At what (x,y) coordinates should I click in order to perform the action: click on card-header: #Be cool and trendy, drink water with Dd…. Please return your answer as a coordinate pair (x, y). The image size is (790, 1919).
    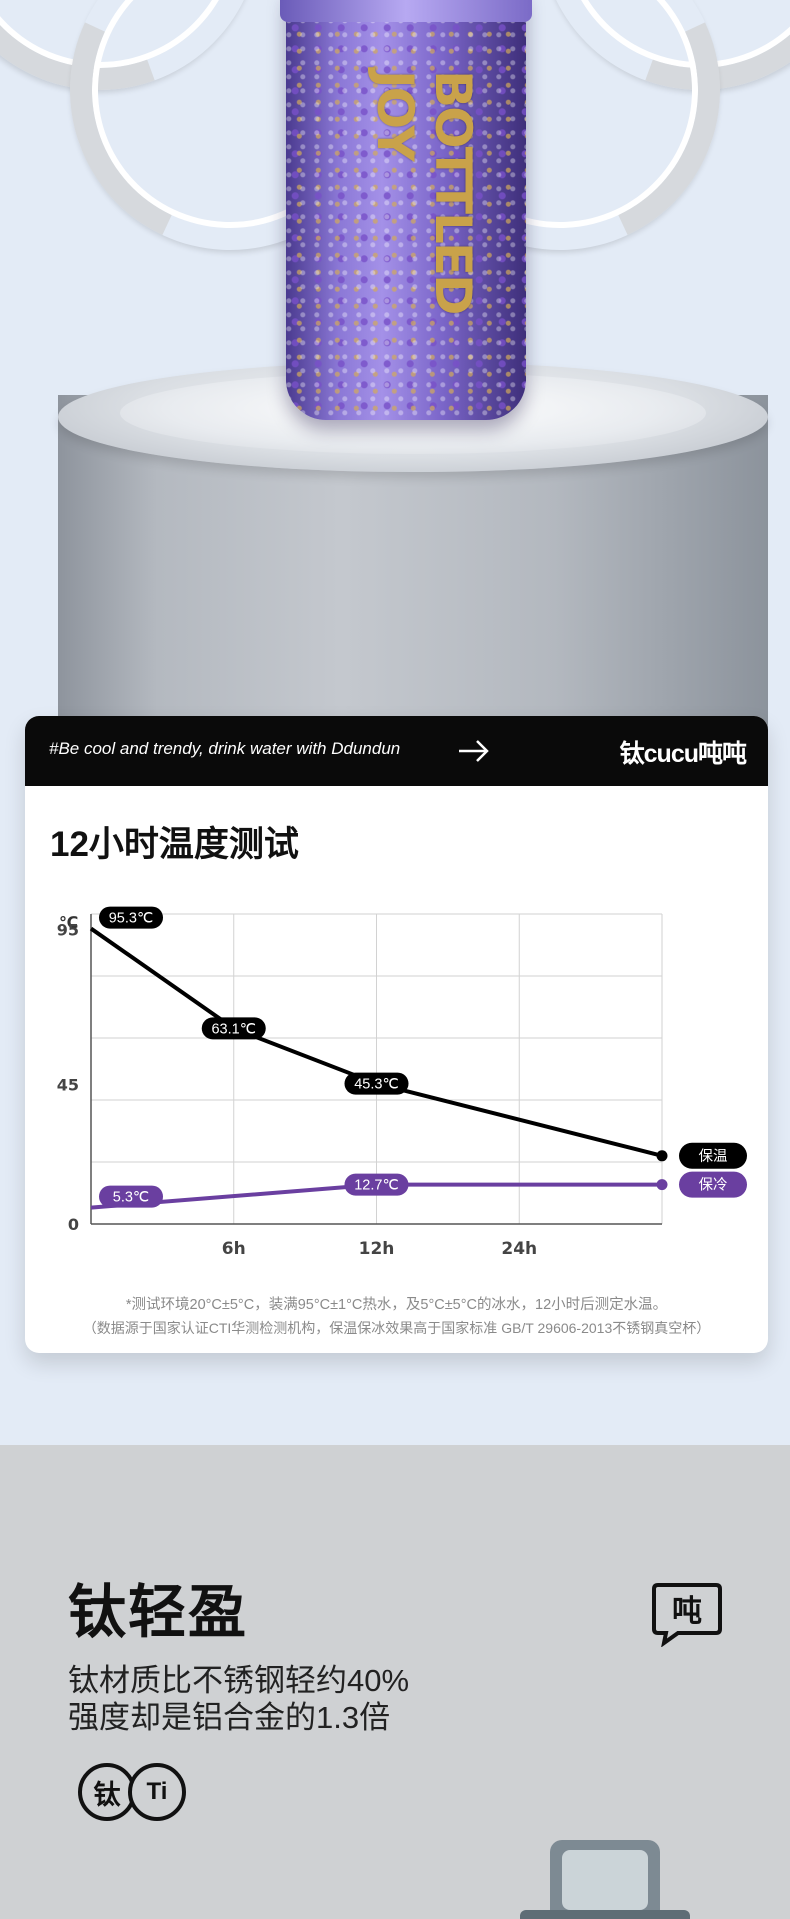
    Looking at the image, I should click on (396, 751).